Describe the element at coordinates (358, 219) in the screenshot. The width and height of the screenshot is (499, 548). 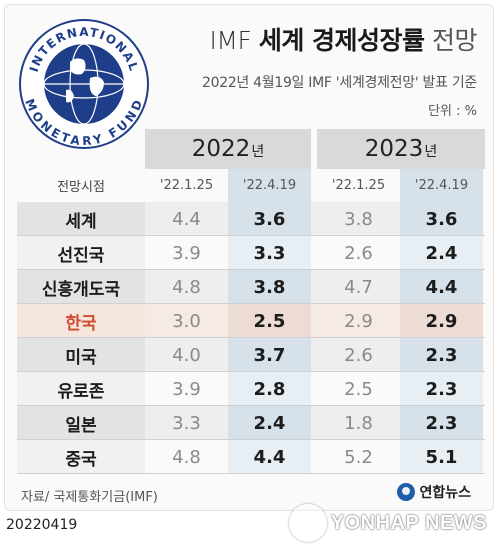
I see `value-2023-jan: 3.8` at that location.